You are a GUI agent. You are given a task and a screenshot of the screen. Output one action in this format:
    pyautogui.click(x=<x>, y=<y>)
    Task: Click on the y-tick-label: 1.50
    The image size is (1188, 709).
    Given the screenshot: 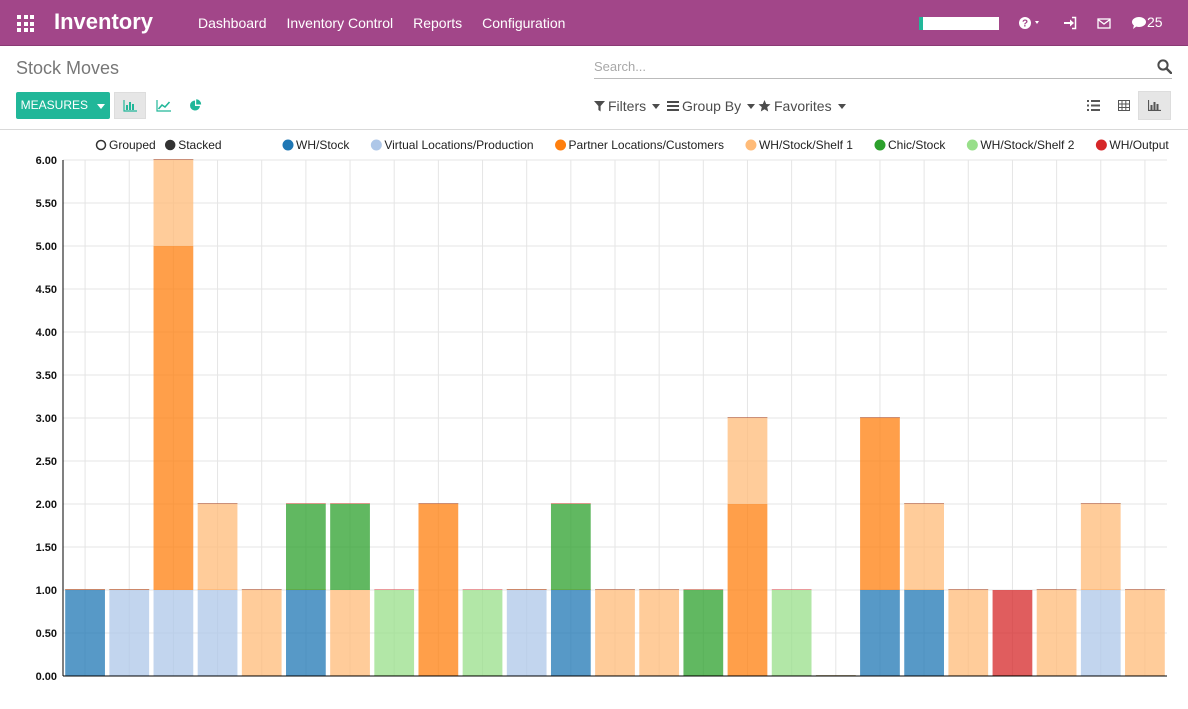 What is the action you would take?
    pyautogui.click(x=46, y=548)
    